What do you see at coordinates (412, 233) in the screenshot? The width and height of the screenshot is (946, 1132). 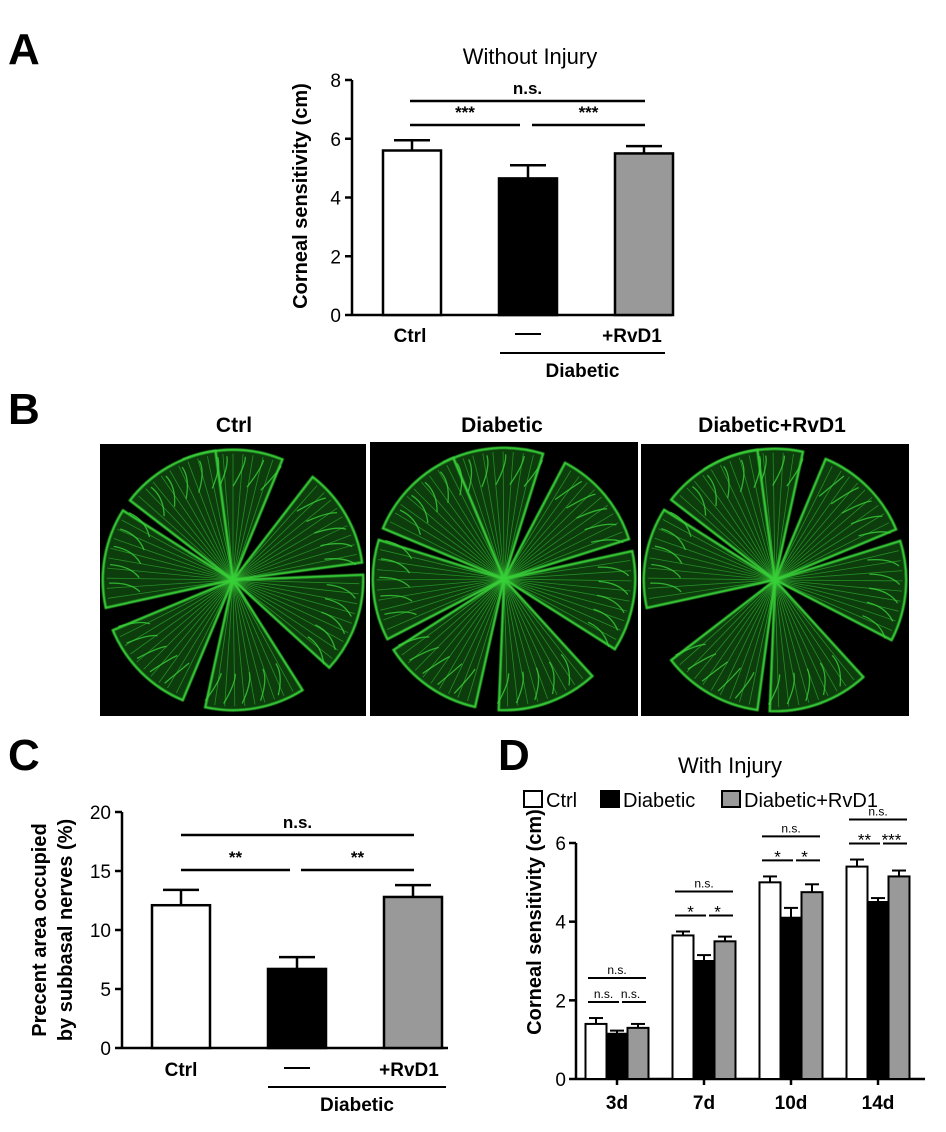 I see `chart-a-bar-ctrl` at bounding box center [412, 233].